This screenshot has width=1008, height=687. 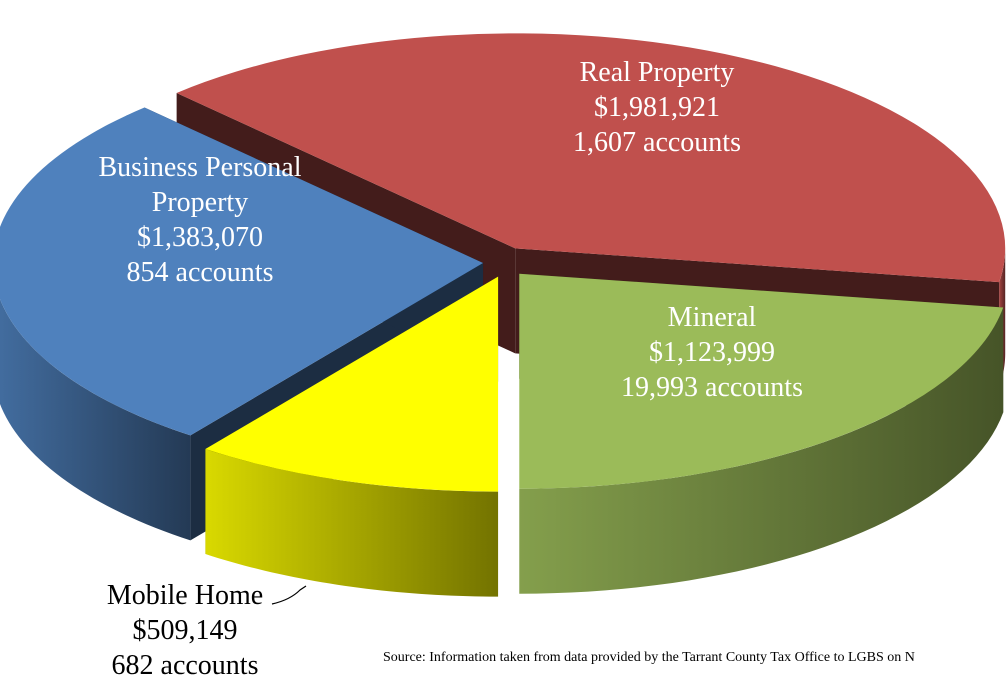 I want to click on value-label: $1,383,070, so click(x=200, y=237).